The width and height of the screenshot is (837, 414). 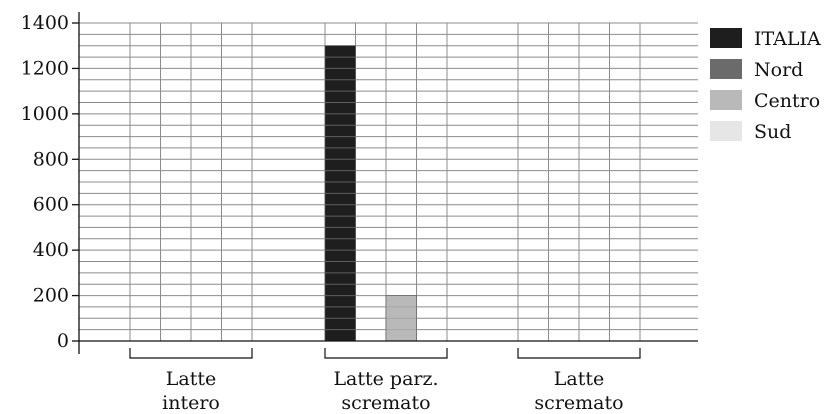 What do you see at coordinates (787, 39) in the screenshot?
I see `legend-label: ITALIA` at bounding box center [787, 39].